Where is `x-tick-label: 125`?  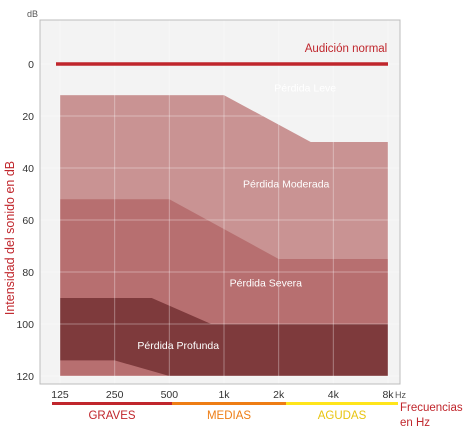
x-tick-label: 125 is located at coordinates (60, 395).